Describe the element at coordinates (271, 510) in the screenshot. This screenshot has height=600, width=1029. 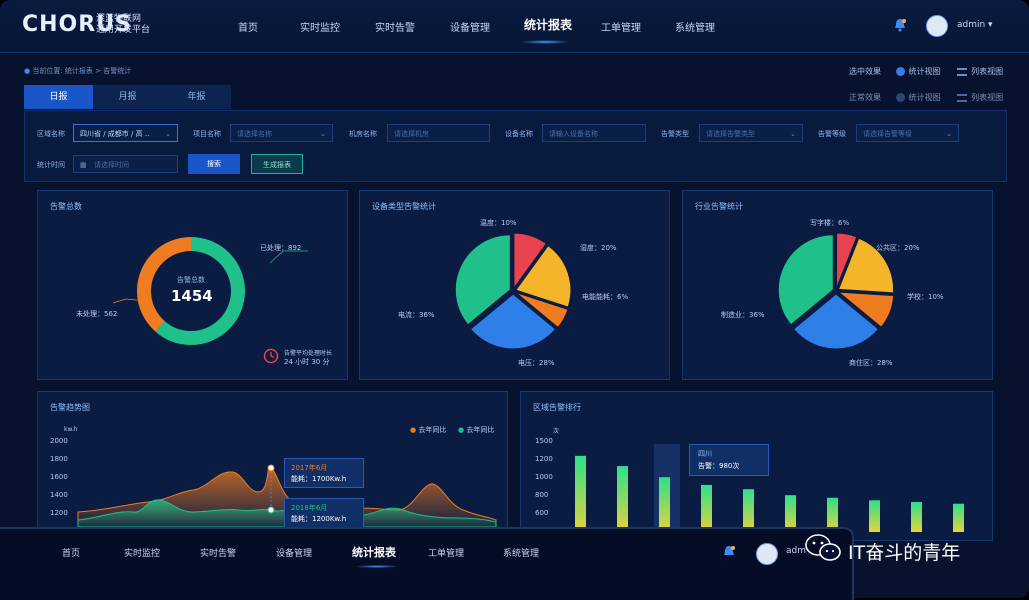
I see `trend-point-b` at that location.